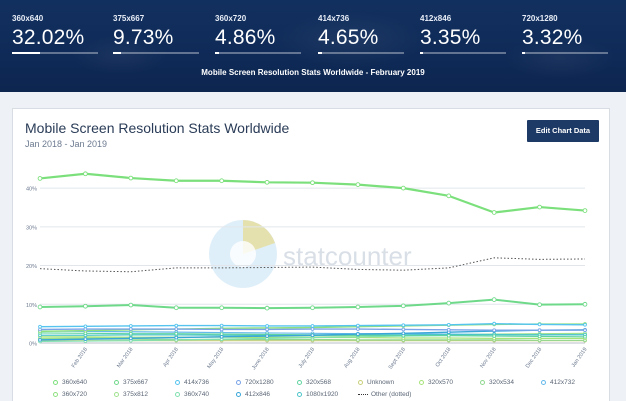 The width and height of the screenshot is (626, 401). I want to click on legend-item: 375x812, so click(131, 394).